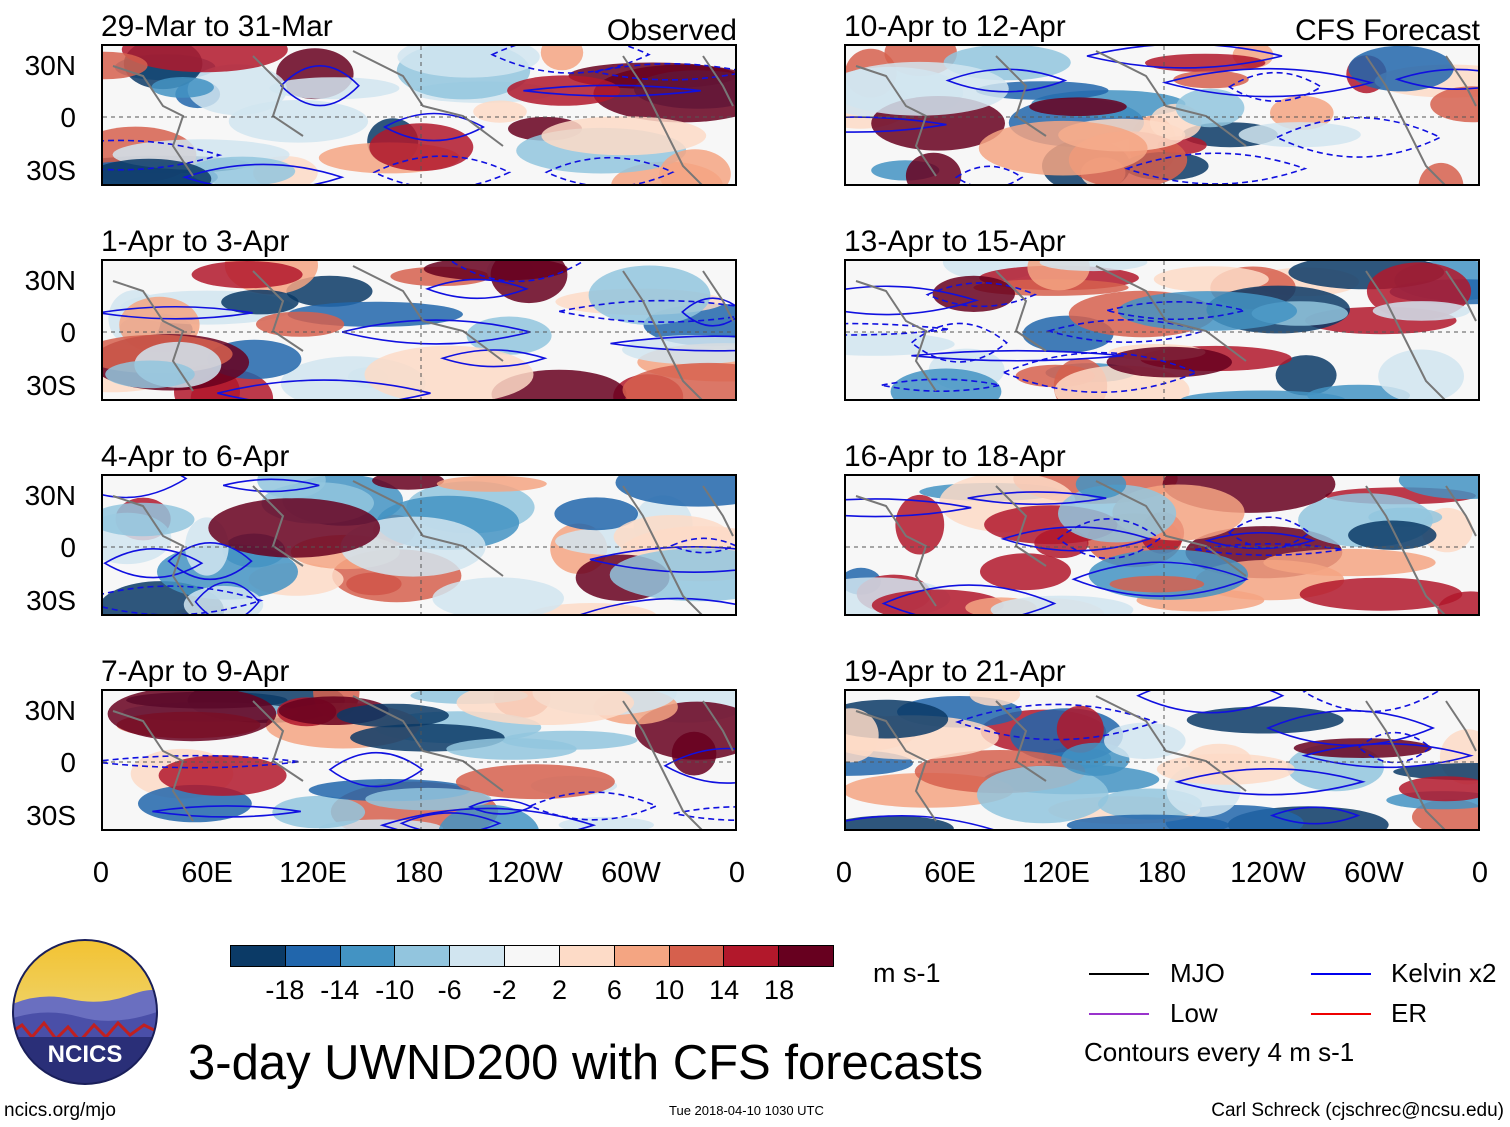 This screenshot has height=1127, width=1510. I want to click on panel-title: 13-Apr to 15-Apr, so click(955, 241).